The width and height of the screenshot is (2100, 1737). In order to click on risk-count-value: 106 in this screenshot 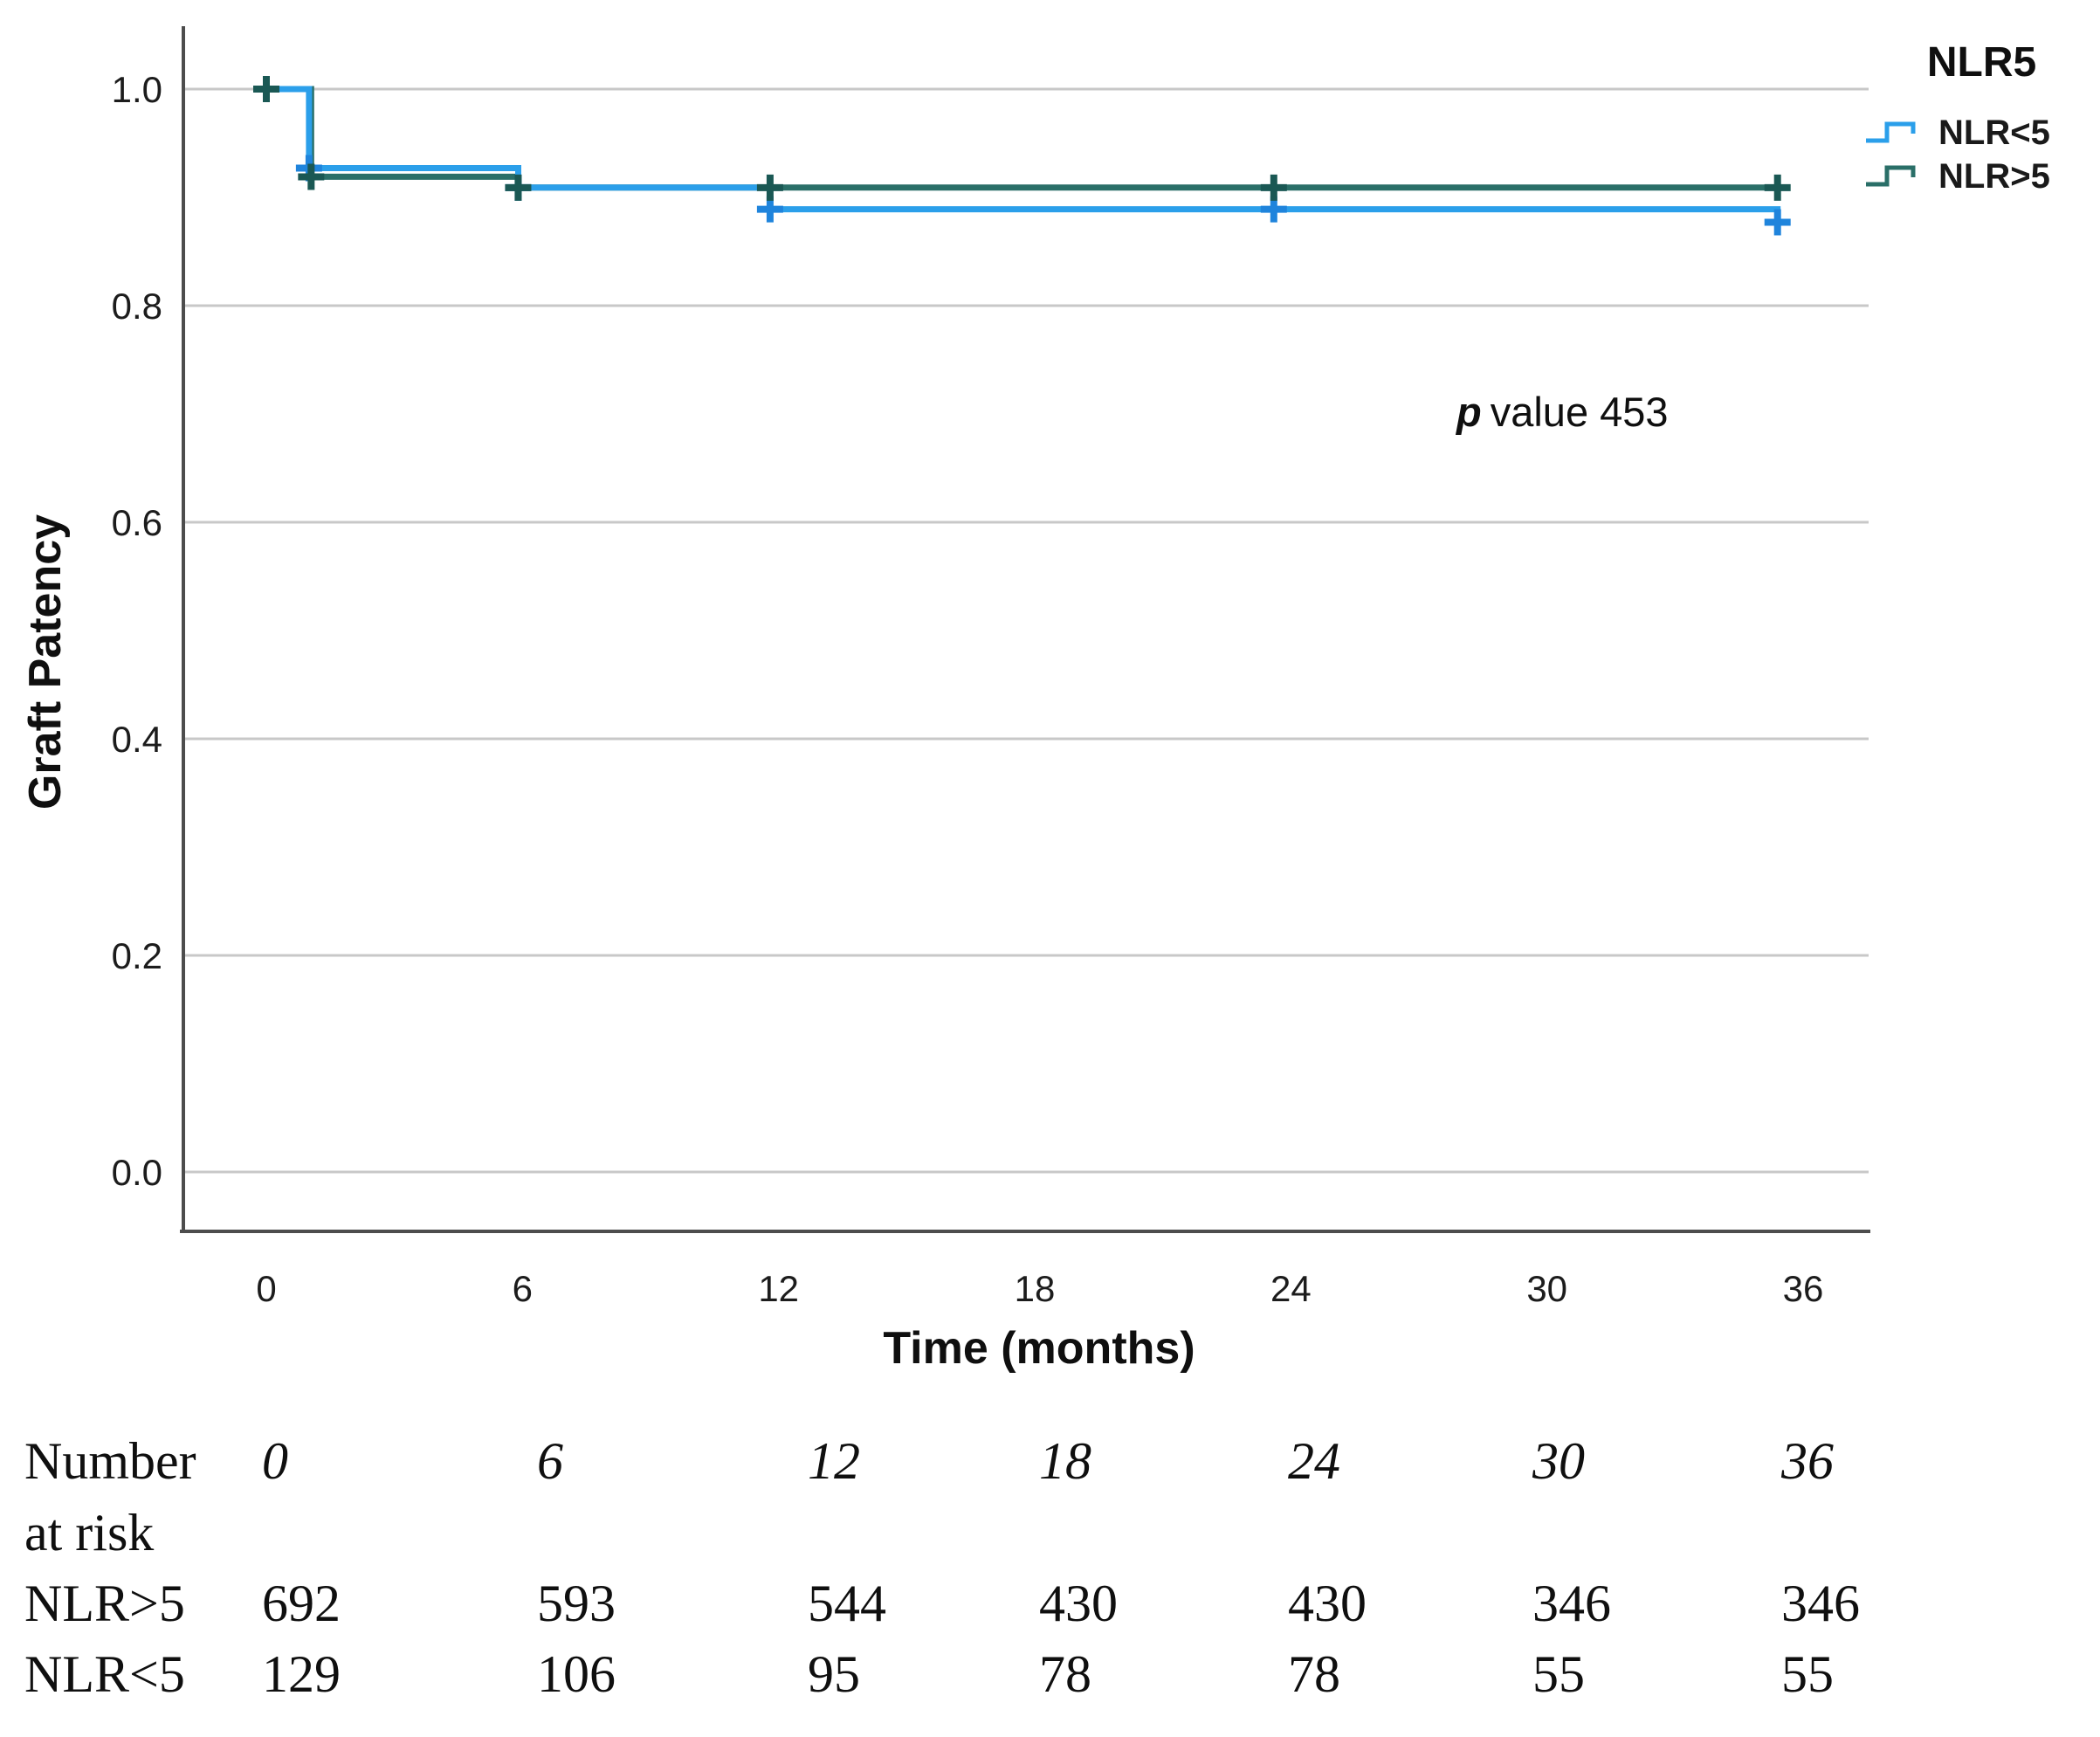, I will do `click(576, 1674)`.